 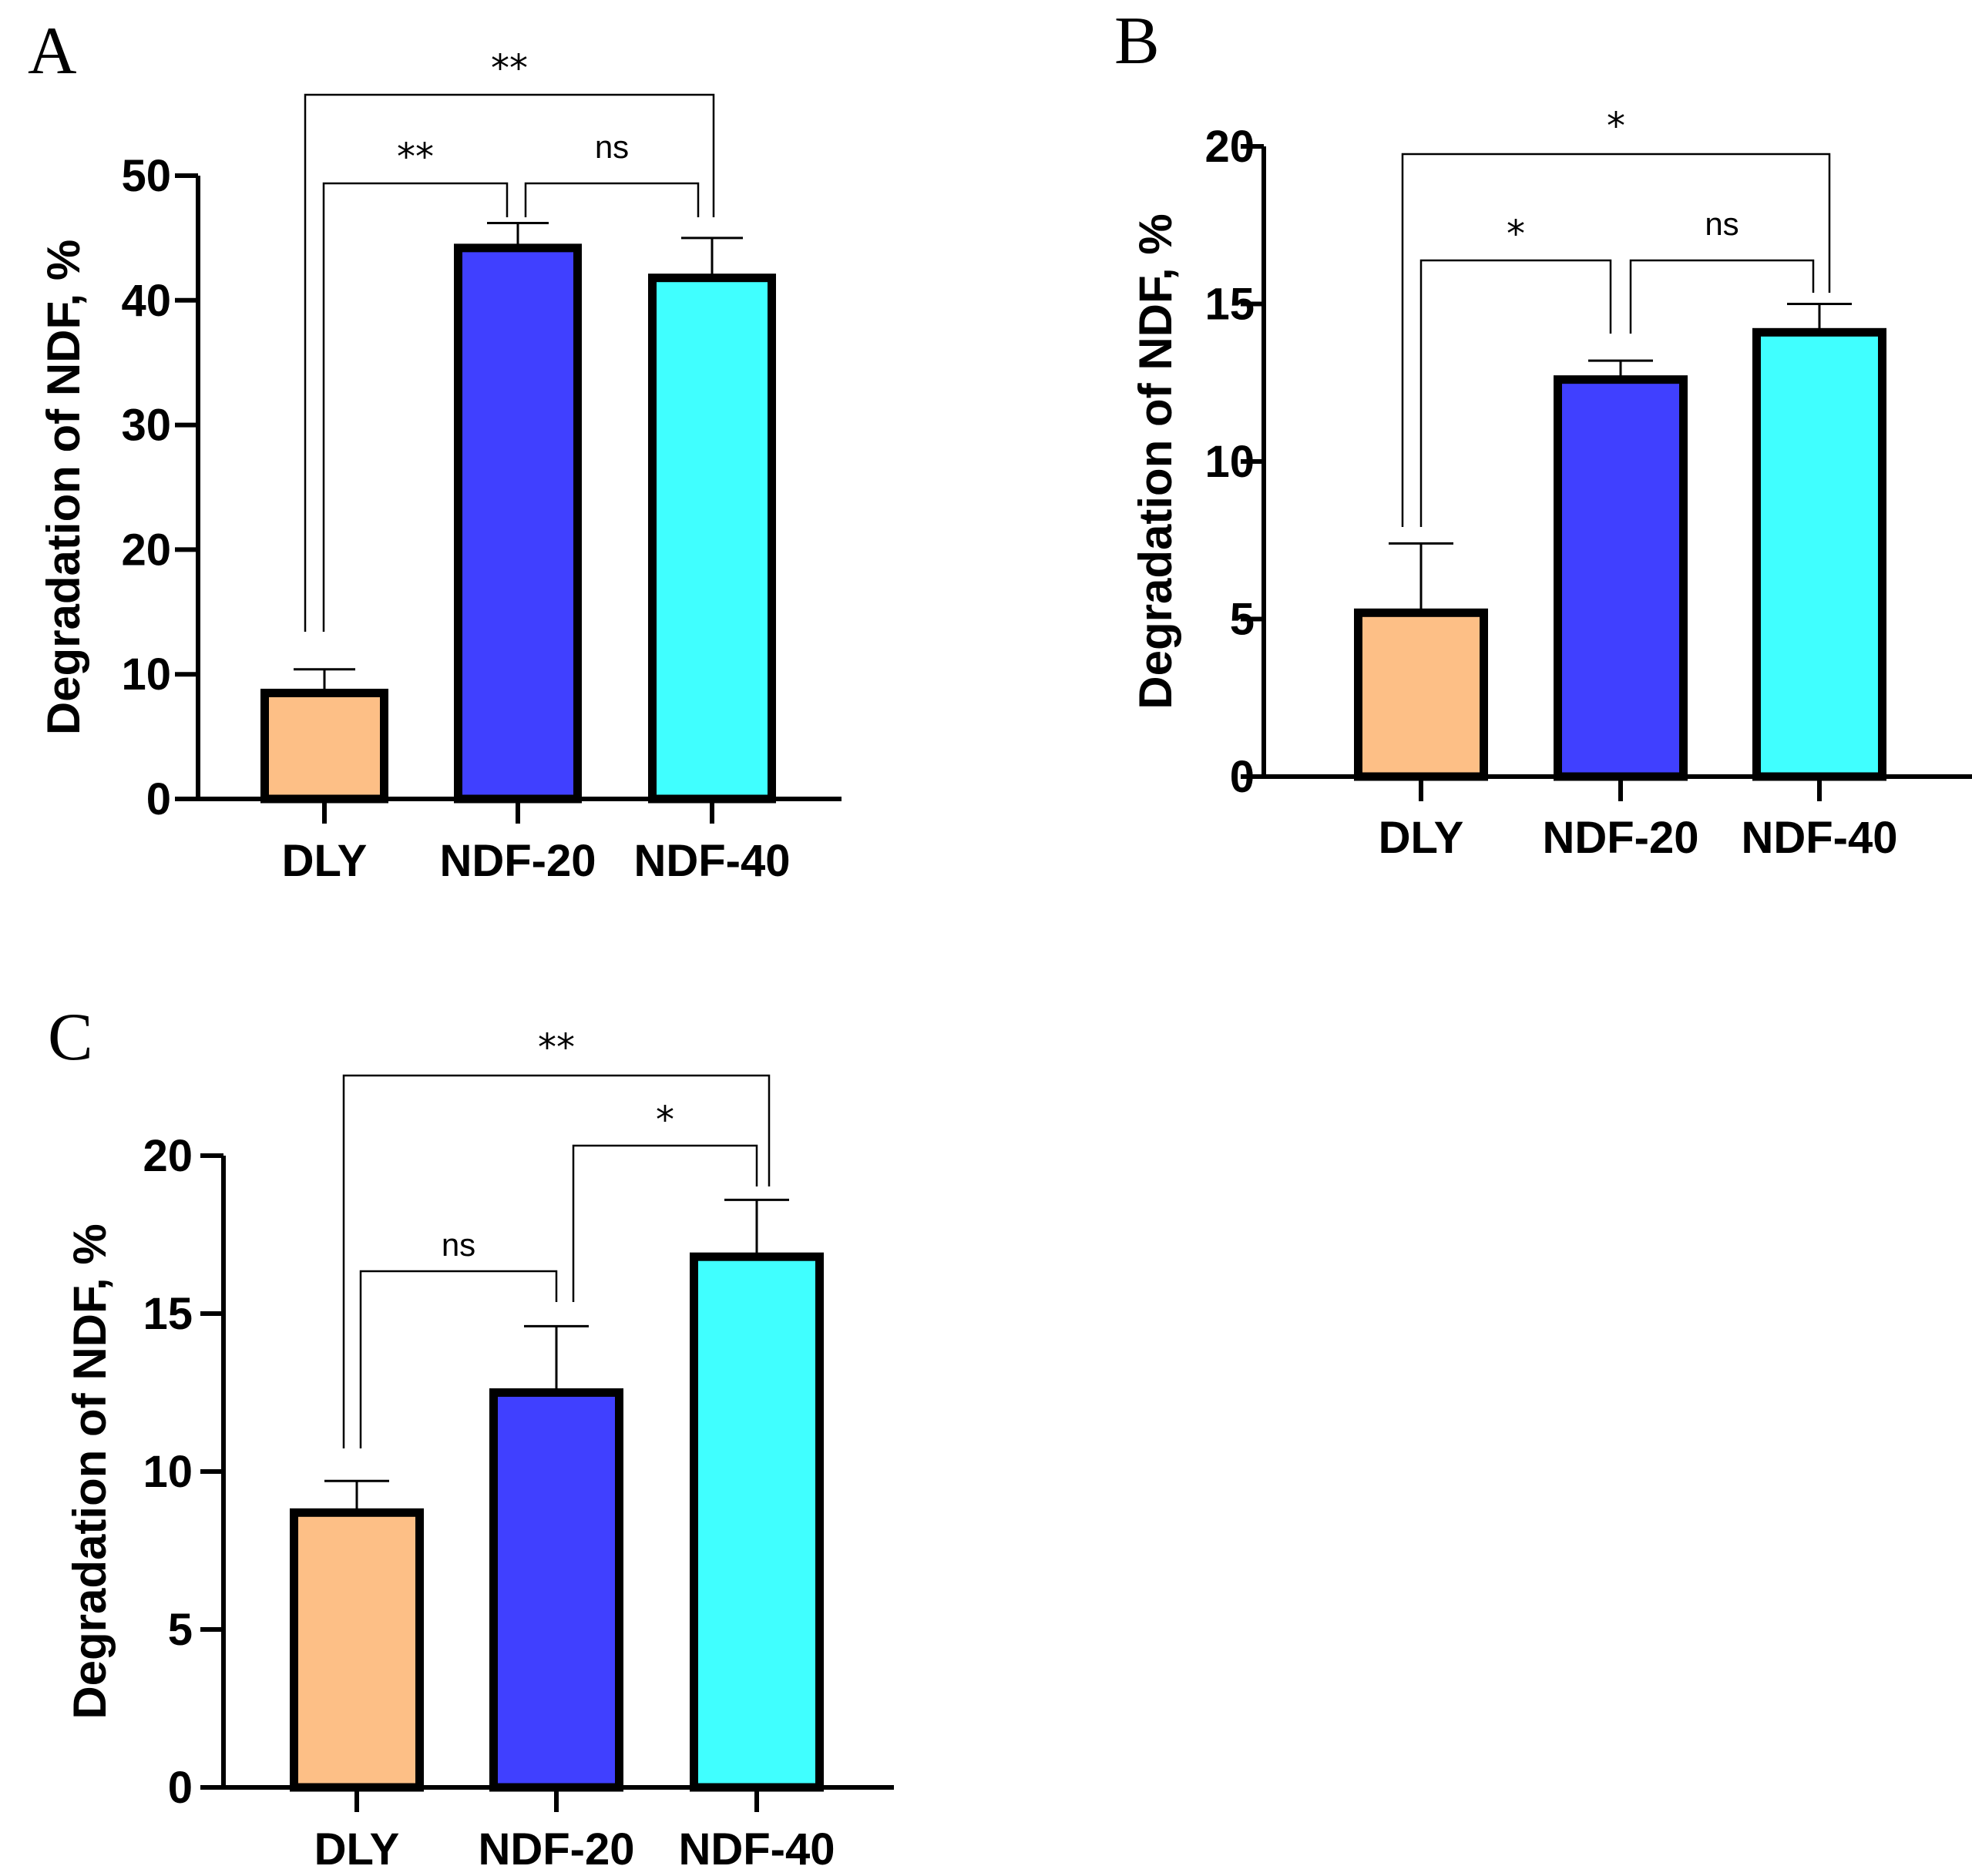 I want to click on y-tick-label: 50, so click(x=146, y=176).